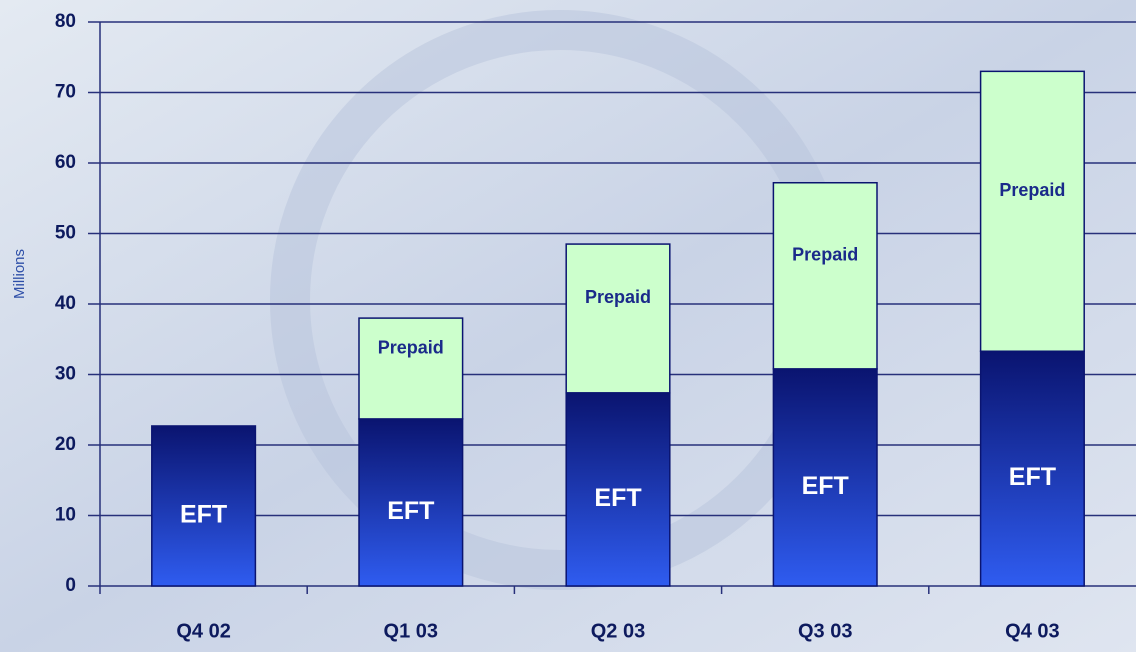  Describe the element at coordinates (203, 631) in the screenshot. I see `x-tick-label: Q4 02` at that location.